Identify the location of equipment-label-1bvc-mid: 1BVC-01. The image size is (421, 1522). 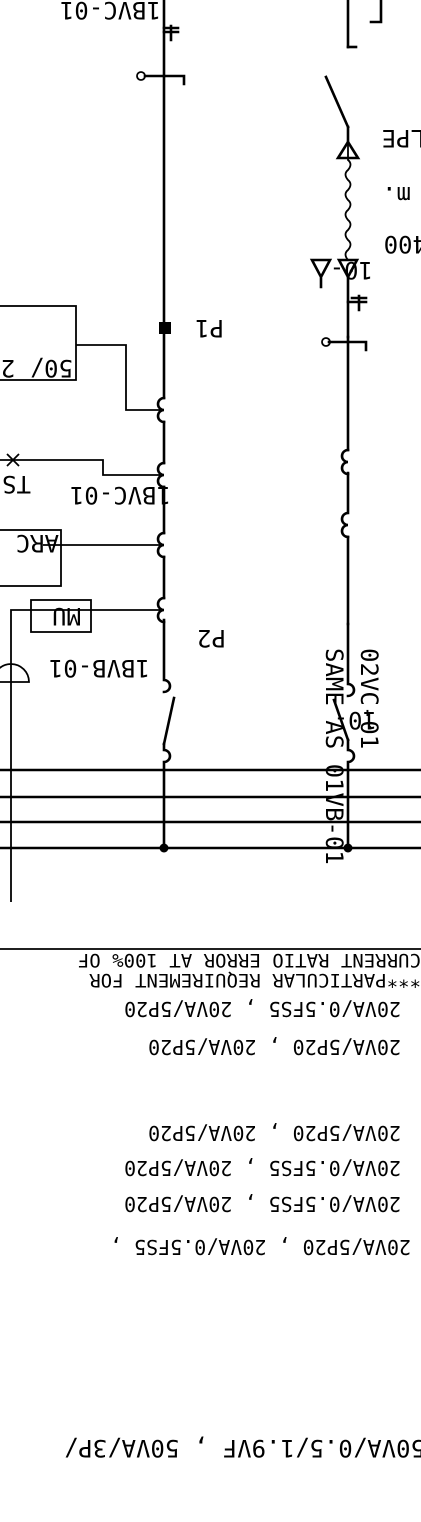
(120, 495).